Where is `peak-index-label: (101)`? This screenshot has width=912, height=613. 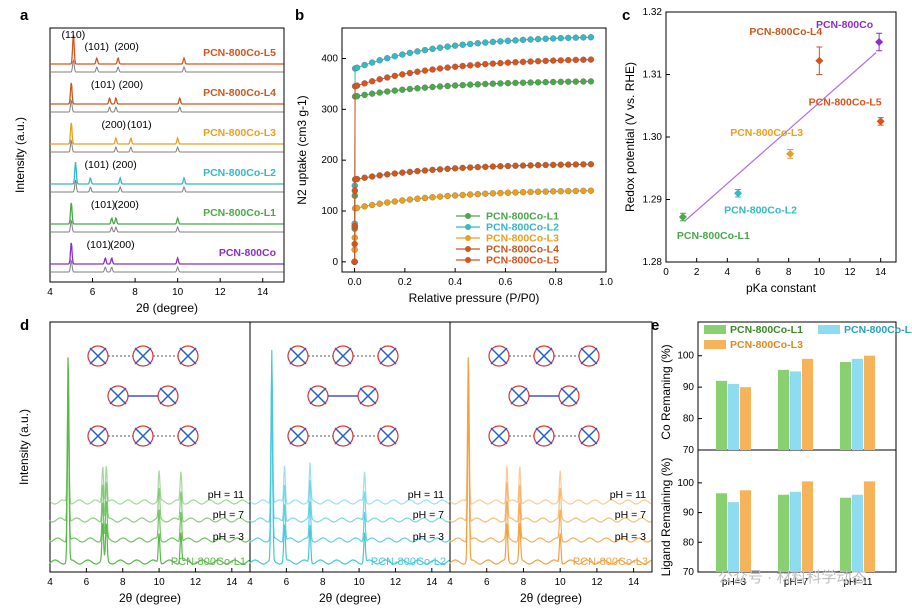
peak-index-label: (101) is located at coordinates (99, 245).